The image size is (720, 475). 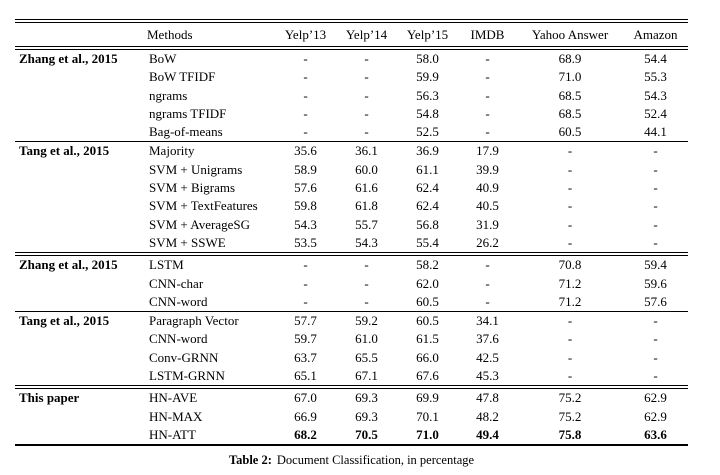 What do you see at coordinates (351, 114) in the screenshot?
I see `table-row: ngrams TFIDF - - 54.8 - 68.5 52.4` at bounding box center [351, 114].